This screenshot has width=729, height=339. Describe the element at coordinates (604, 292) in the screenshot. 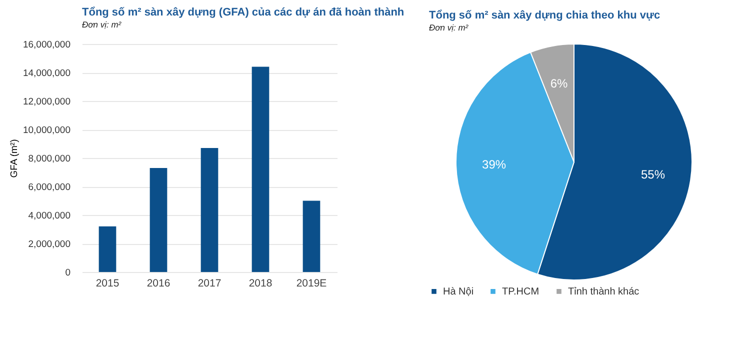

I see `legend-label: Tỉnh thành khác` at that location.